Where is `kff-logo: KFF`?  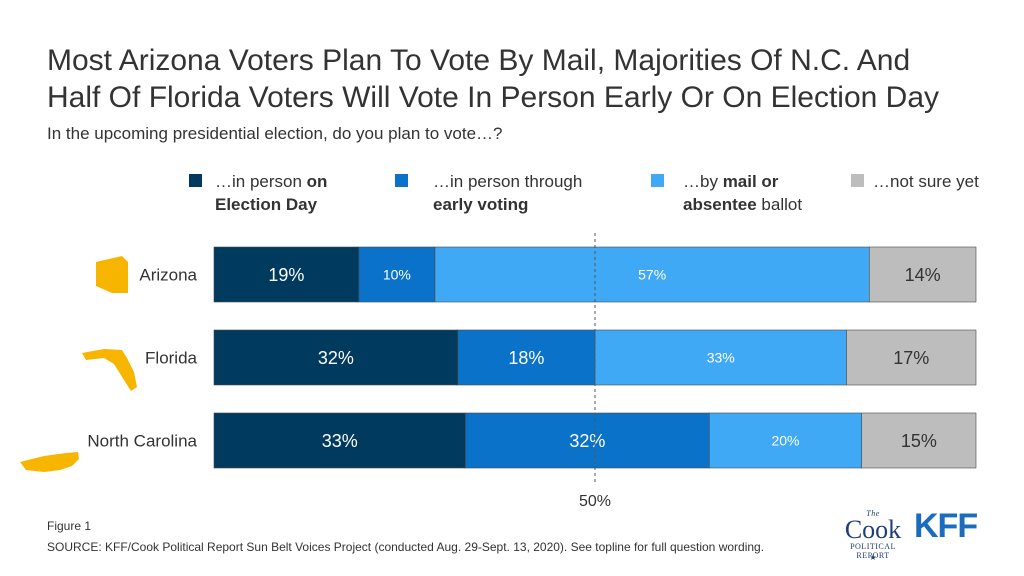
kff-logo: KFF is located at coordinates (946, 526).